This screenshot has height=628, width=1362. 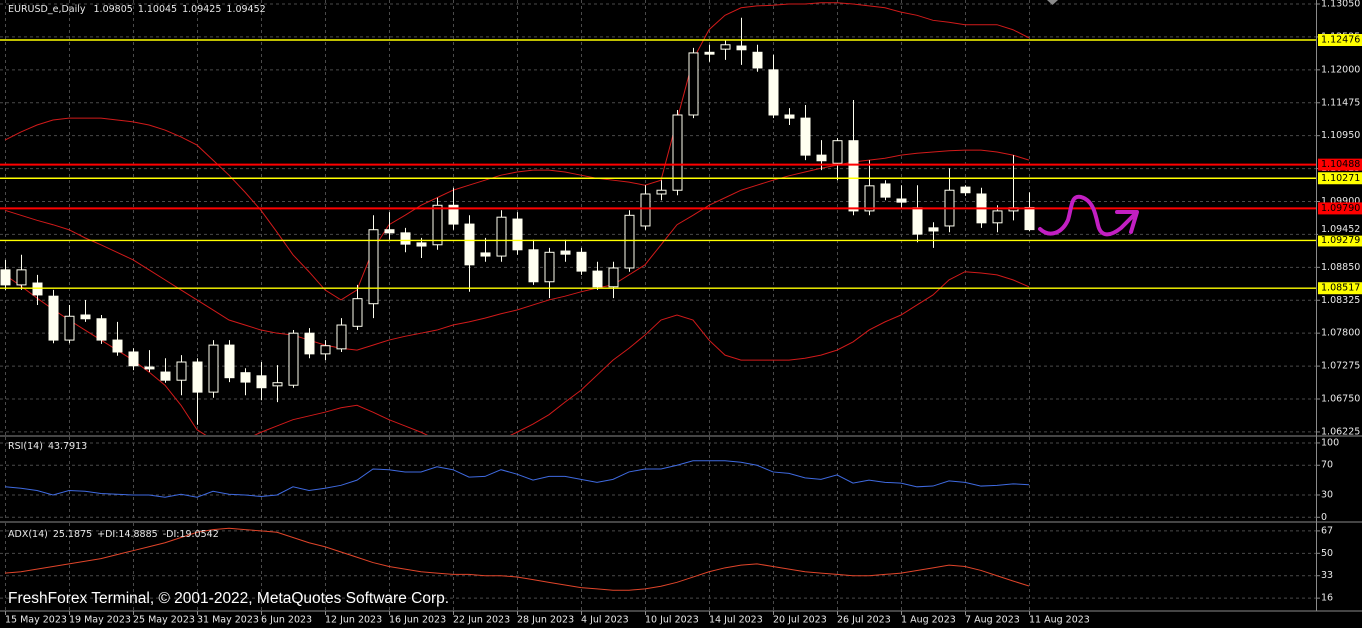 I want to click on level-label: 1.12476, so click(x=1340, y=40).